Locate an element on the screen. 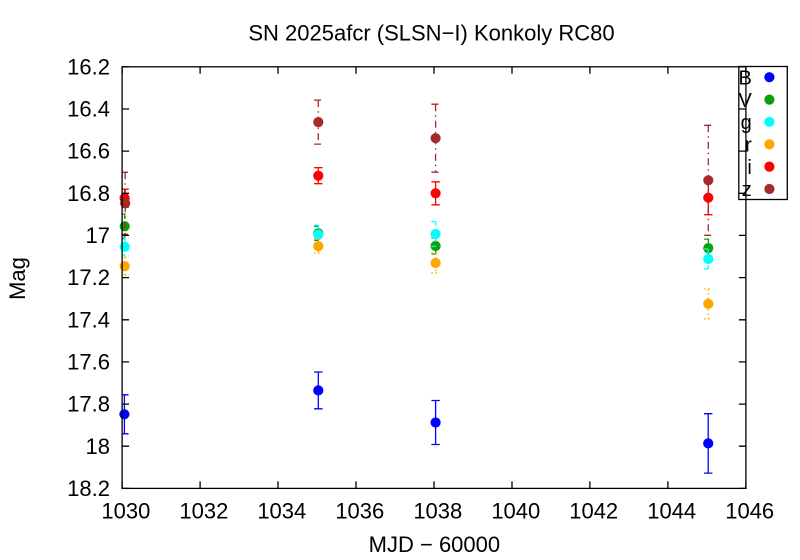 The width and height of the screenshot is (800, 560). svg-text: 1036 is located at coordinates (359, 510).